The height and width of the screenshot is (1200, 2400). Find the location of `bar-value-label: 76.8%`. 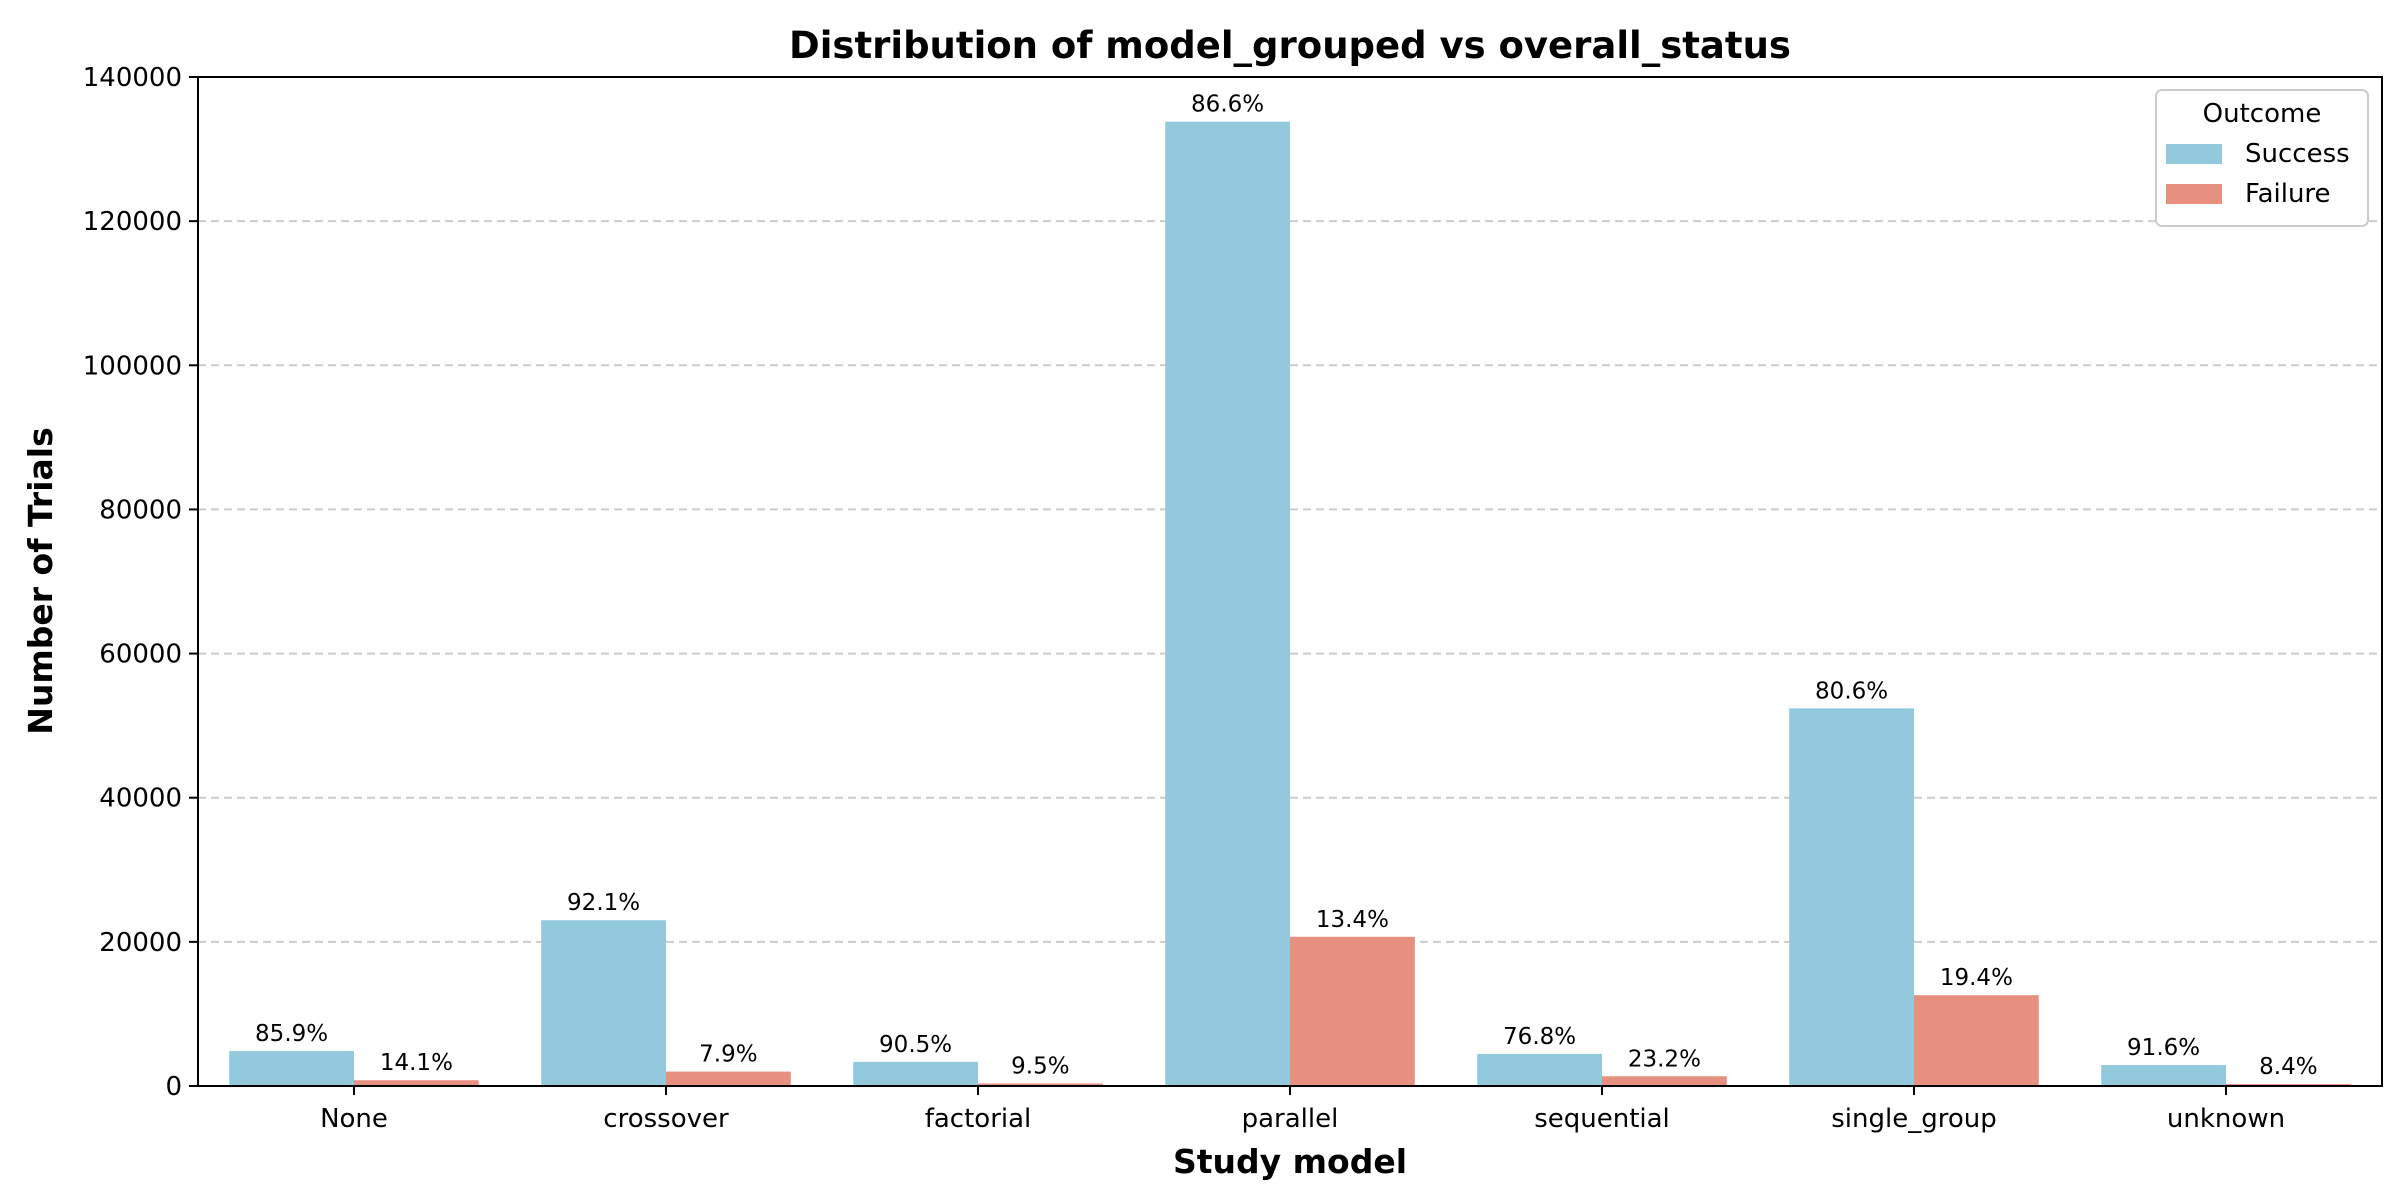

bar-value-label: 76.8% is located at coordinates (1539, 1037).